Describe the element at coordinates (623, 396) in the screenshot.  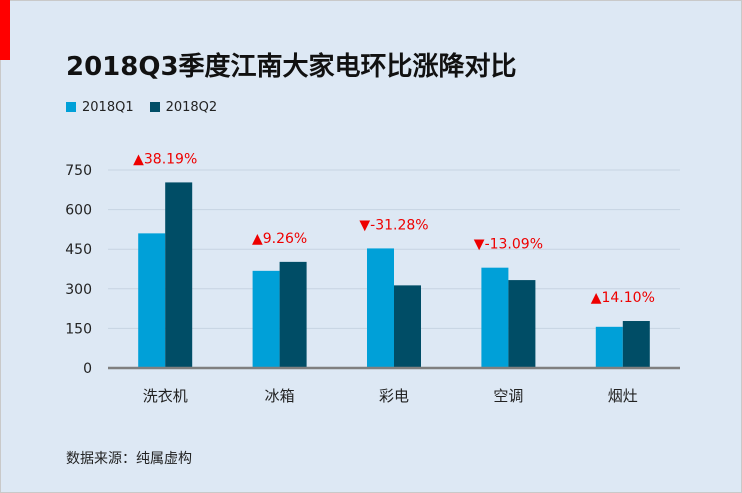
I see `x-tick-label: 烟灶` at that location.